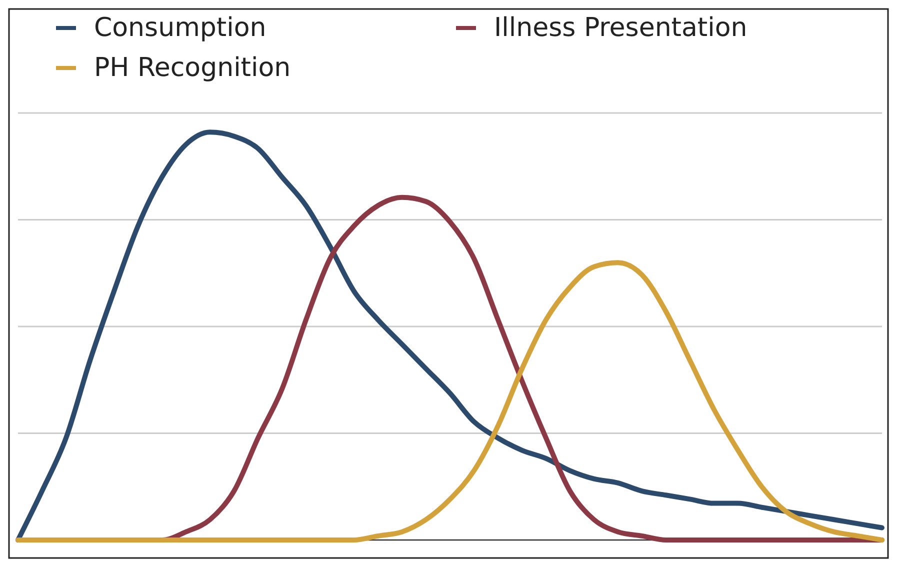 The width and height of the screenshot is (897, 567). What do you see at coordinates (621, 28) in the screenshot?
I see `legend-label: Illness Presentation` at bounding box center [621, 28].